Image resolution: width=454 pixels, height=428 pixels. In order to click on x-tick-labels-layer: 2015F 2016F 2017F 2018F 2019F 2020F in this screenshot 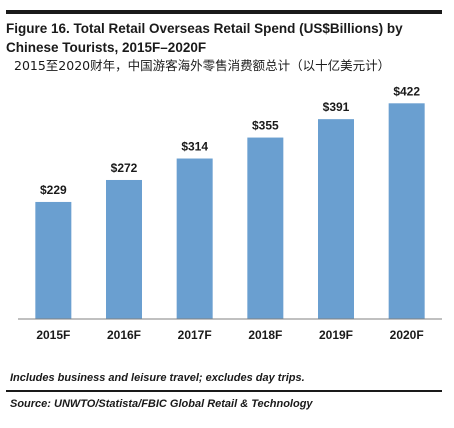, I will do `click(229, 335)`.